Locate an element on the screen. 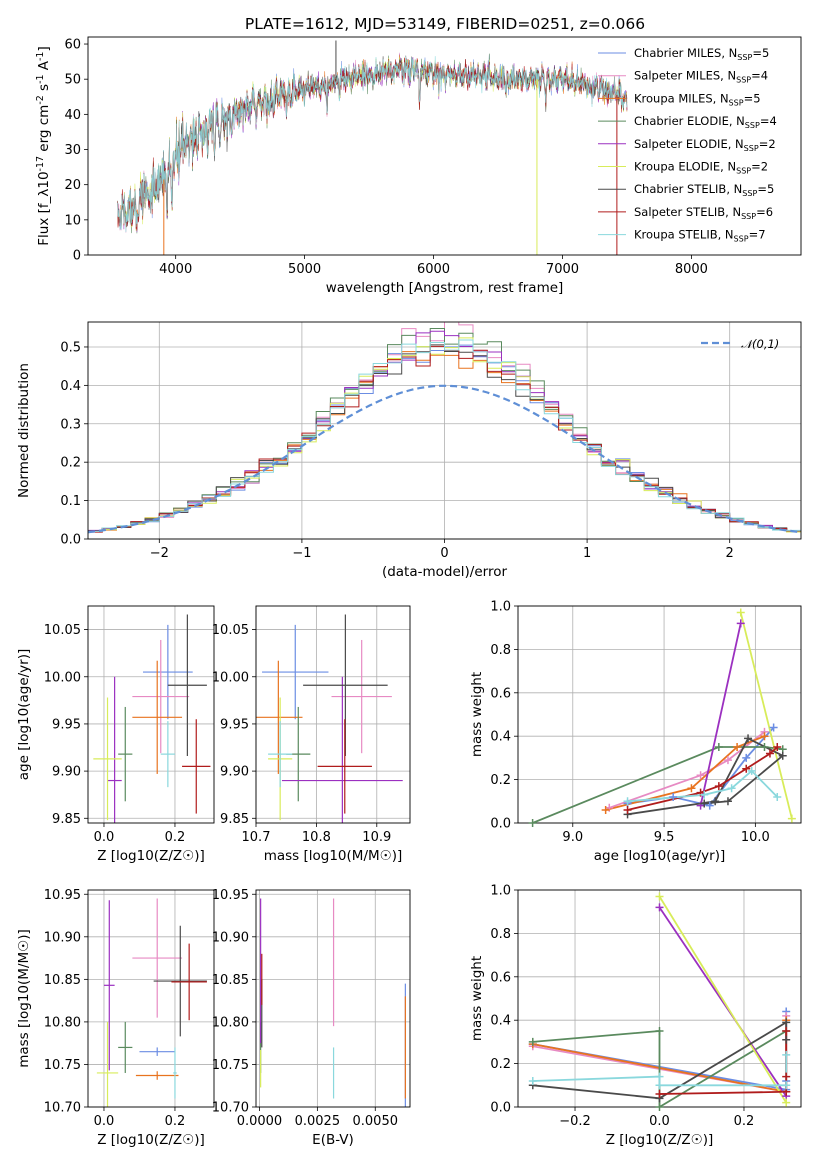 This screenshot has height=1170, width=819. y-tick-label: 9.85 is located at coordinates (66, 819).